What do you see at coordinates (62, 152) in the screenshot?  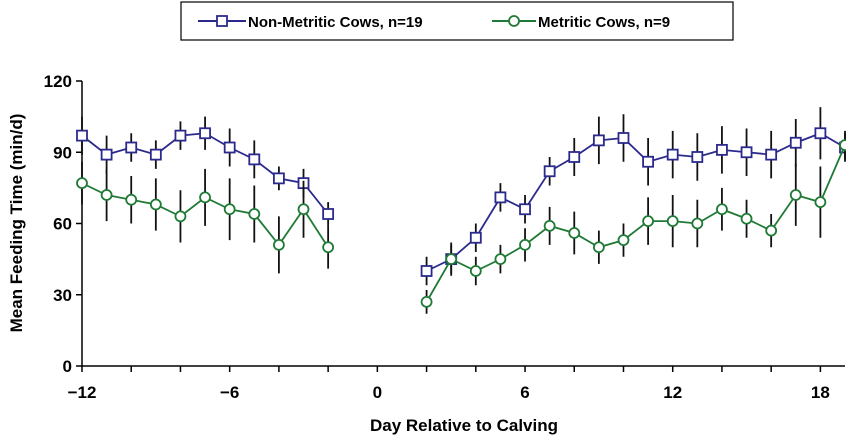 I see `y-tick-label: 90` at bounding box center [62, 152].